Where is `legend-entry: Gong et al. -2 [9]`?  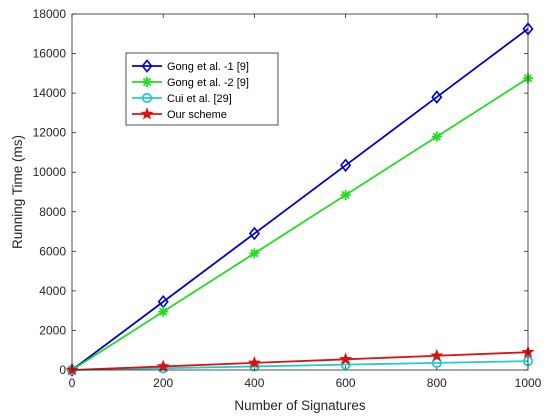
legend-entry: Gong et al. -2 [9] is located at coordinates (190, 83).